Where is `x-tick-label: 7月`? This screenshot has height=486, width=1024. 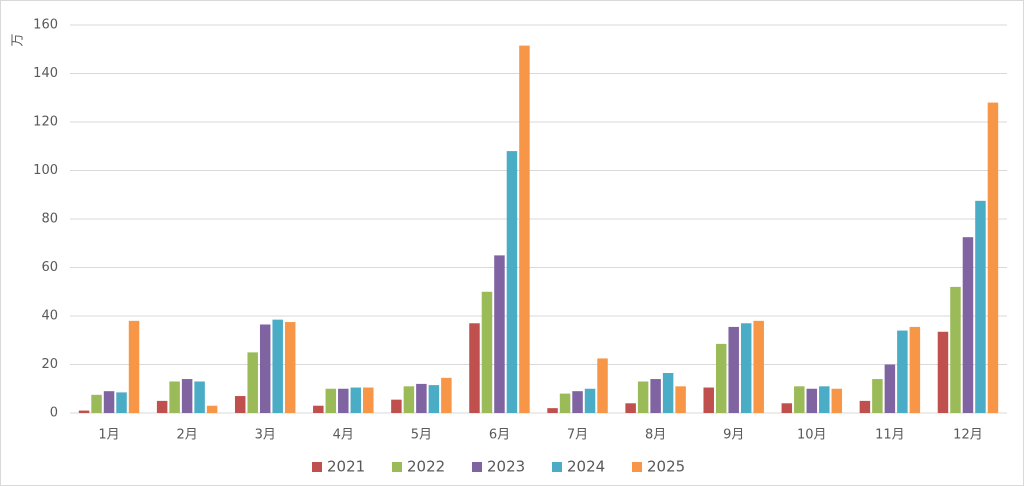
x-tick-label: 7月 is located at coordinates (577, 435).